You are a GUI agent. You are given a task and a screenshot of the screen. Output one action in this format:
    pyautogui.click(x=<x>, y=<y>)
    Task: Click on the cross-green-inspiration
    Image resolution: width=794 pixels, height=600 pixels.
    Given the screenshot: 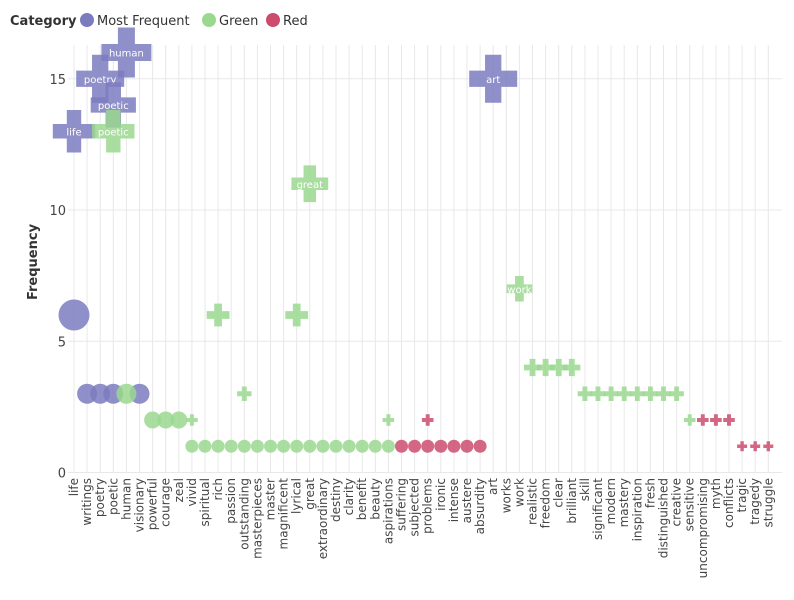 What is the action you would take?
    pyautogui.click(x=637, y=393)
    